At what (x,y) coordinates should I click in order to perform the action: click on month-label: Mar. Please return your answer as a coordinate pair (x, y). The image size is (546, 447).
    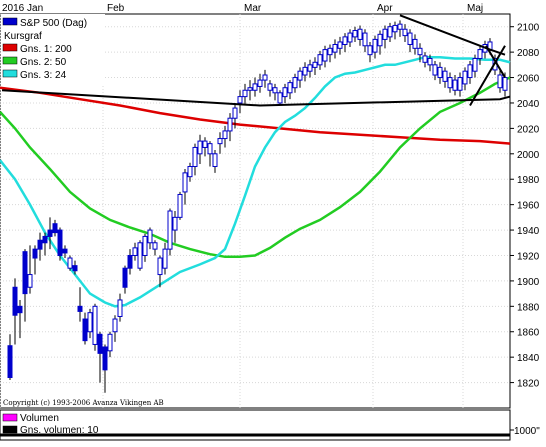
    Looking at the image, I should click on (253, 8).